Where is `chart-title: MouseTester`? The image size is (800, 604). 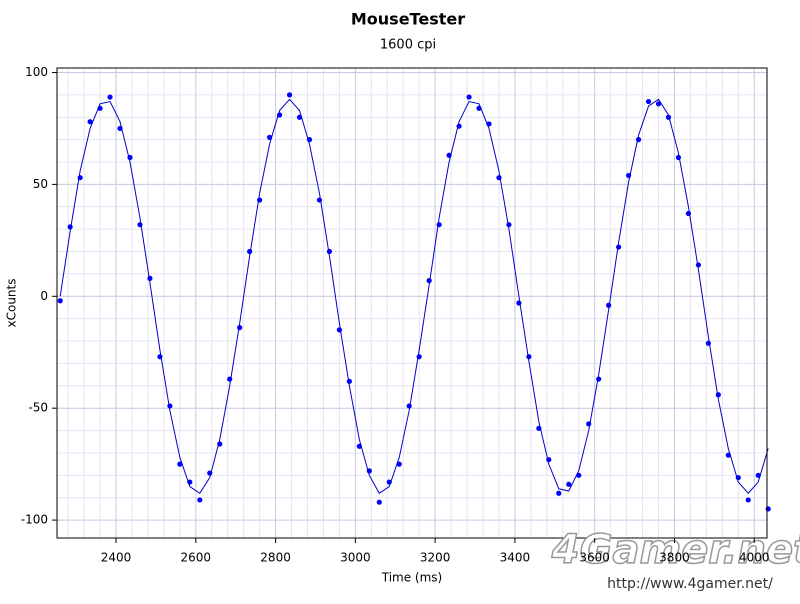 chart-title: MouseTester is located at coordinates (408, 19).